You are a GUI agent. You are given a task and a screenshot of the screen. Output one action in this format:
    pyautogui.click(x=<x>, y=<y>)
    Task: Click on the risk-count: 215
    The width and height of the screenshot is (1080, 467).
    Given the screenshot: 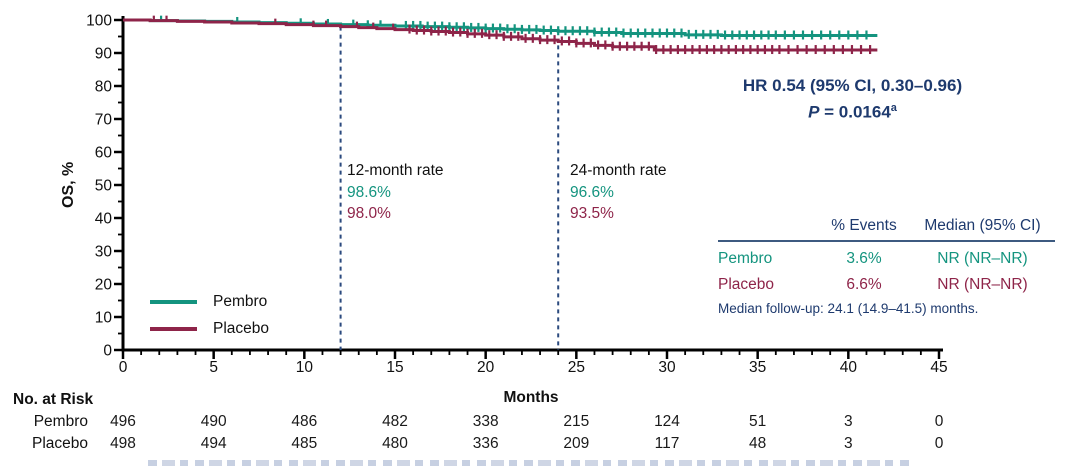 What is the action you would take?
    pyautogui.click(x=576, y=421)
    